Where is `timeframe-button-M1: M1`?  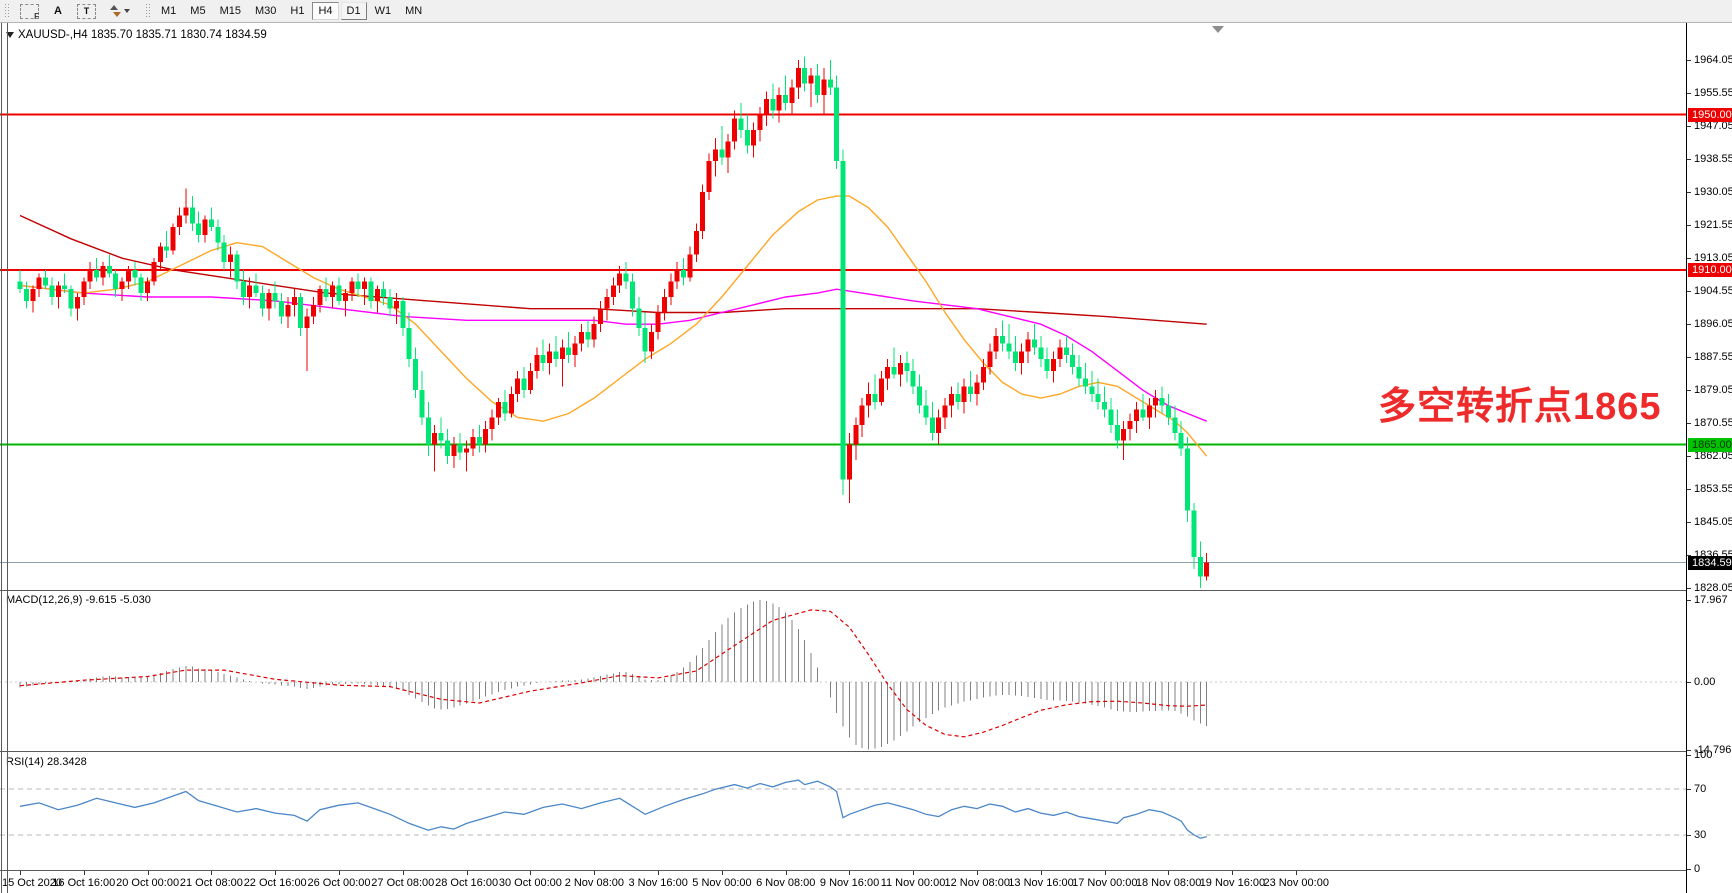
timeframe-button-M1: M1 is located at coordinates (169, 11).